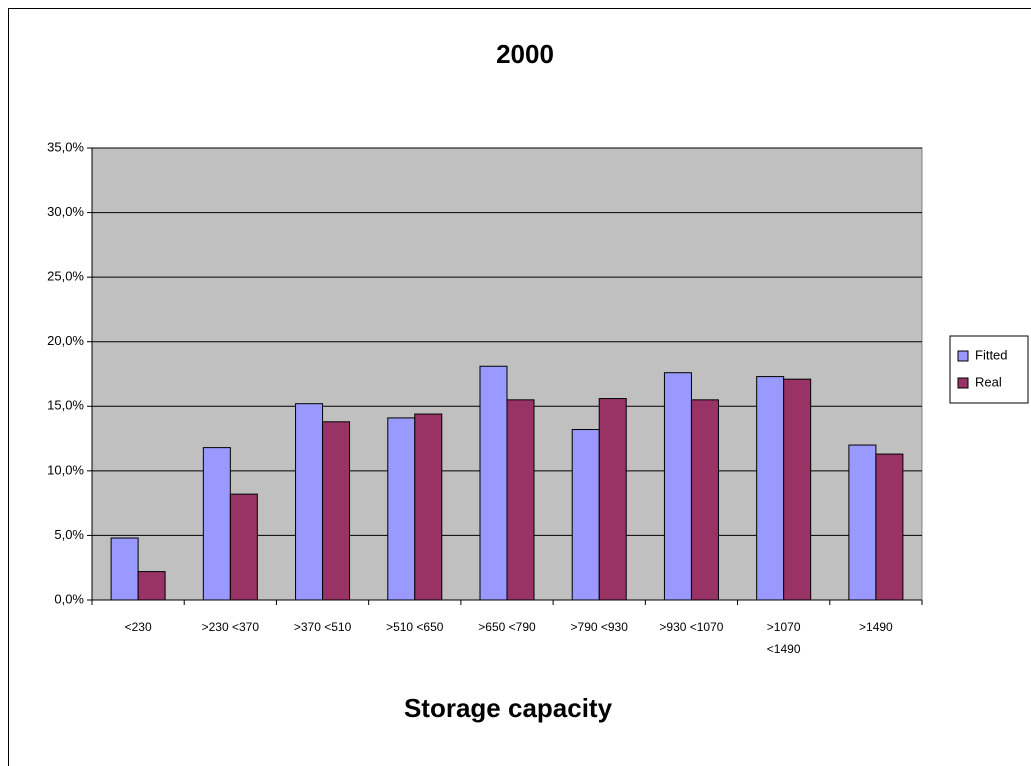 This screenshot has height=766, width=1031. What do you see at coordinates (65, 469) in the screenshot?
I see `y-tick-label: 10,0%` at bounding box center [65, 469].